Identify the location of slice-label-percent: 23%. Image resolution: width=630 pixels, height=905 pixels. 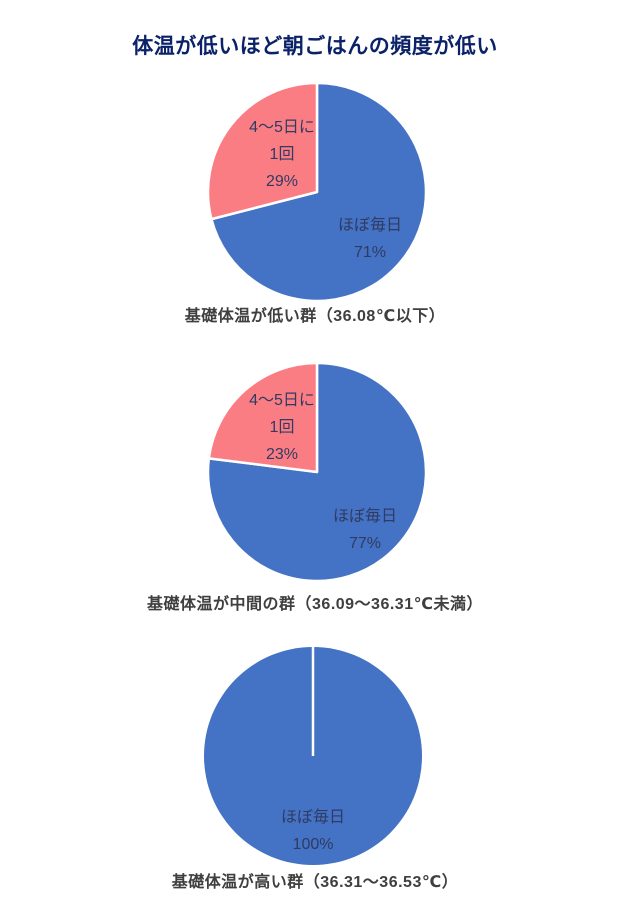
(282, 454).